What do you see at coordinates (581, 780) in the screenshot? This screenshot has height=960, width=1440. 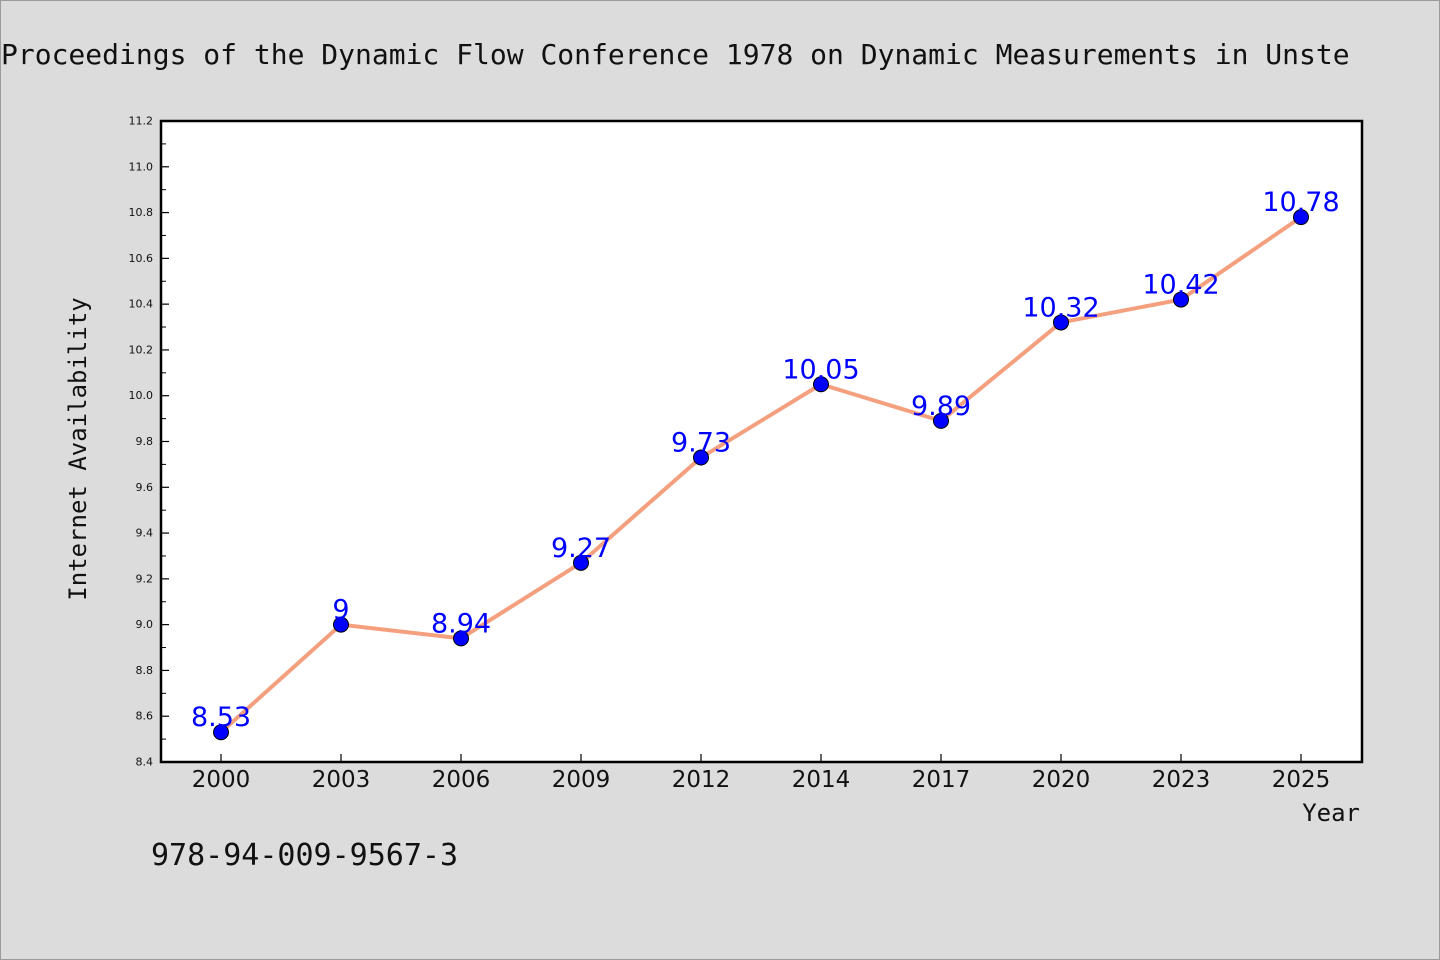 I see `x-tick-label: 2009` at bounding box center [581, 780].